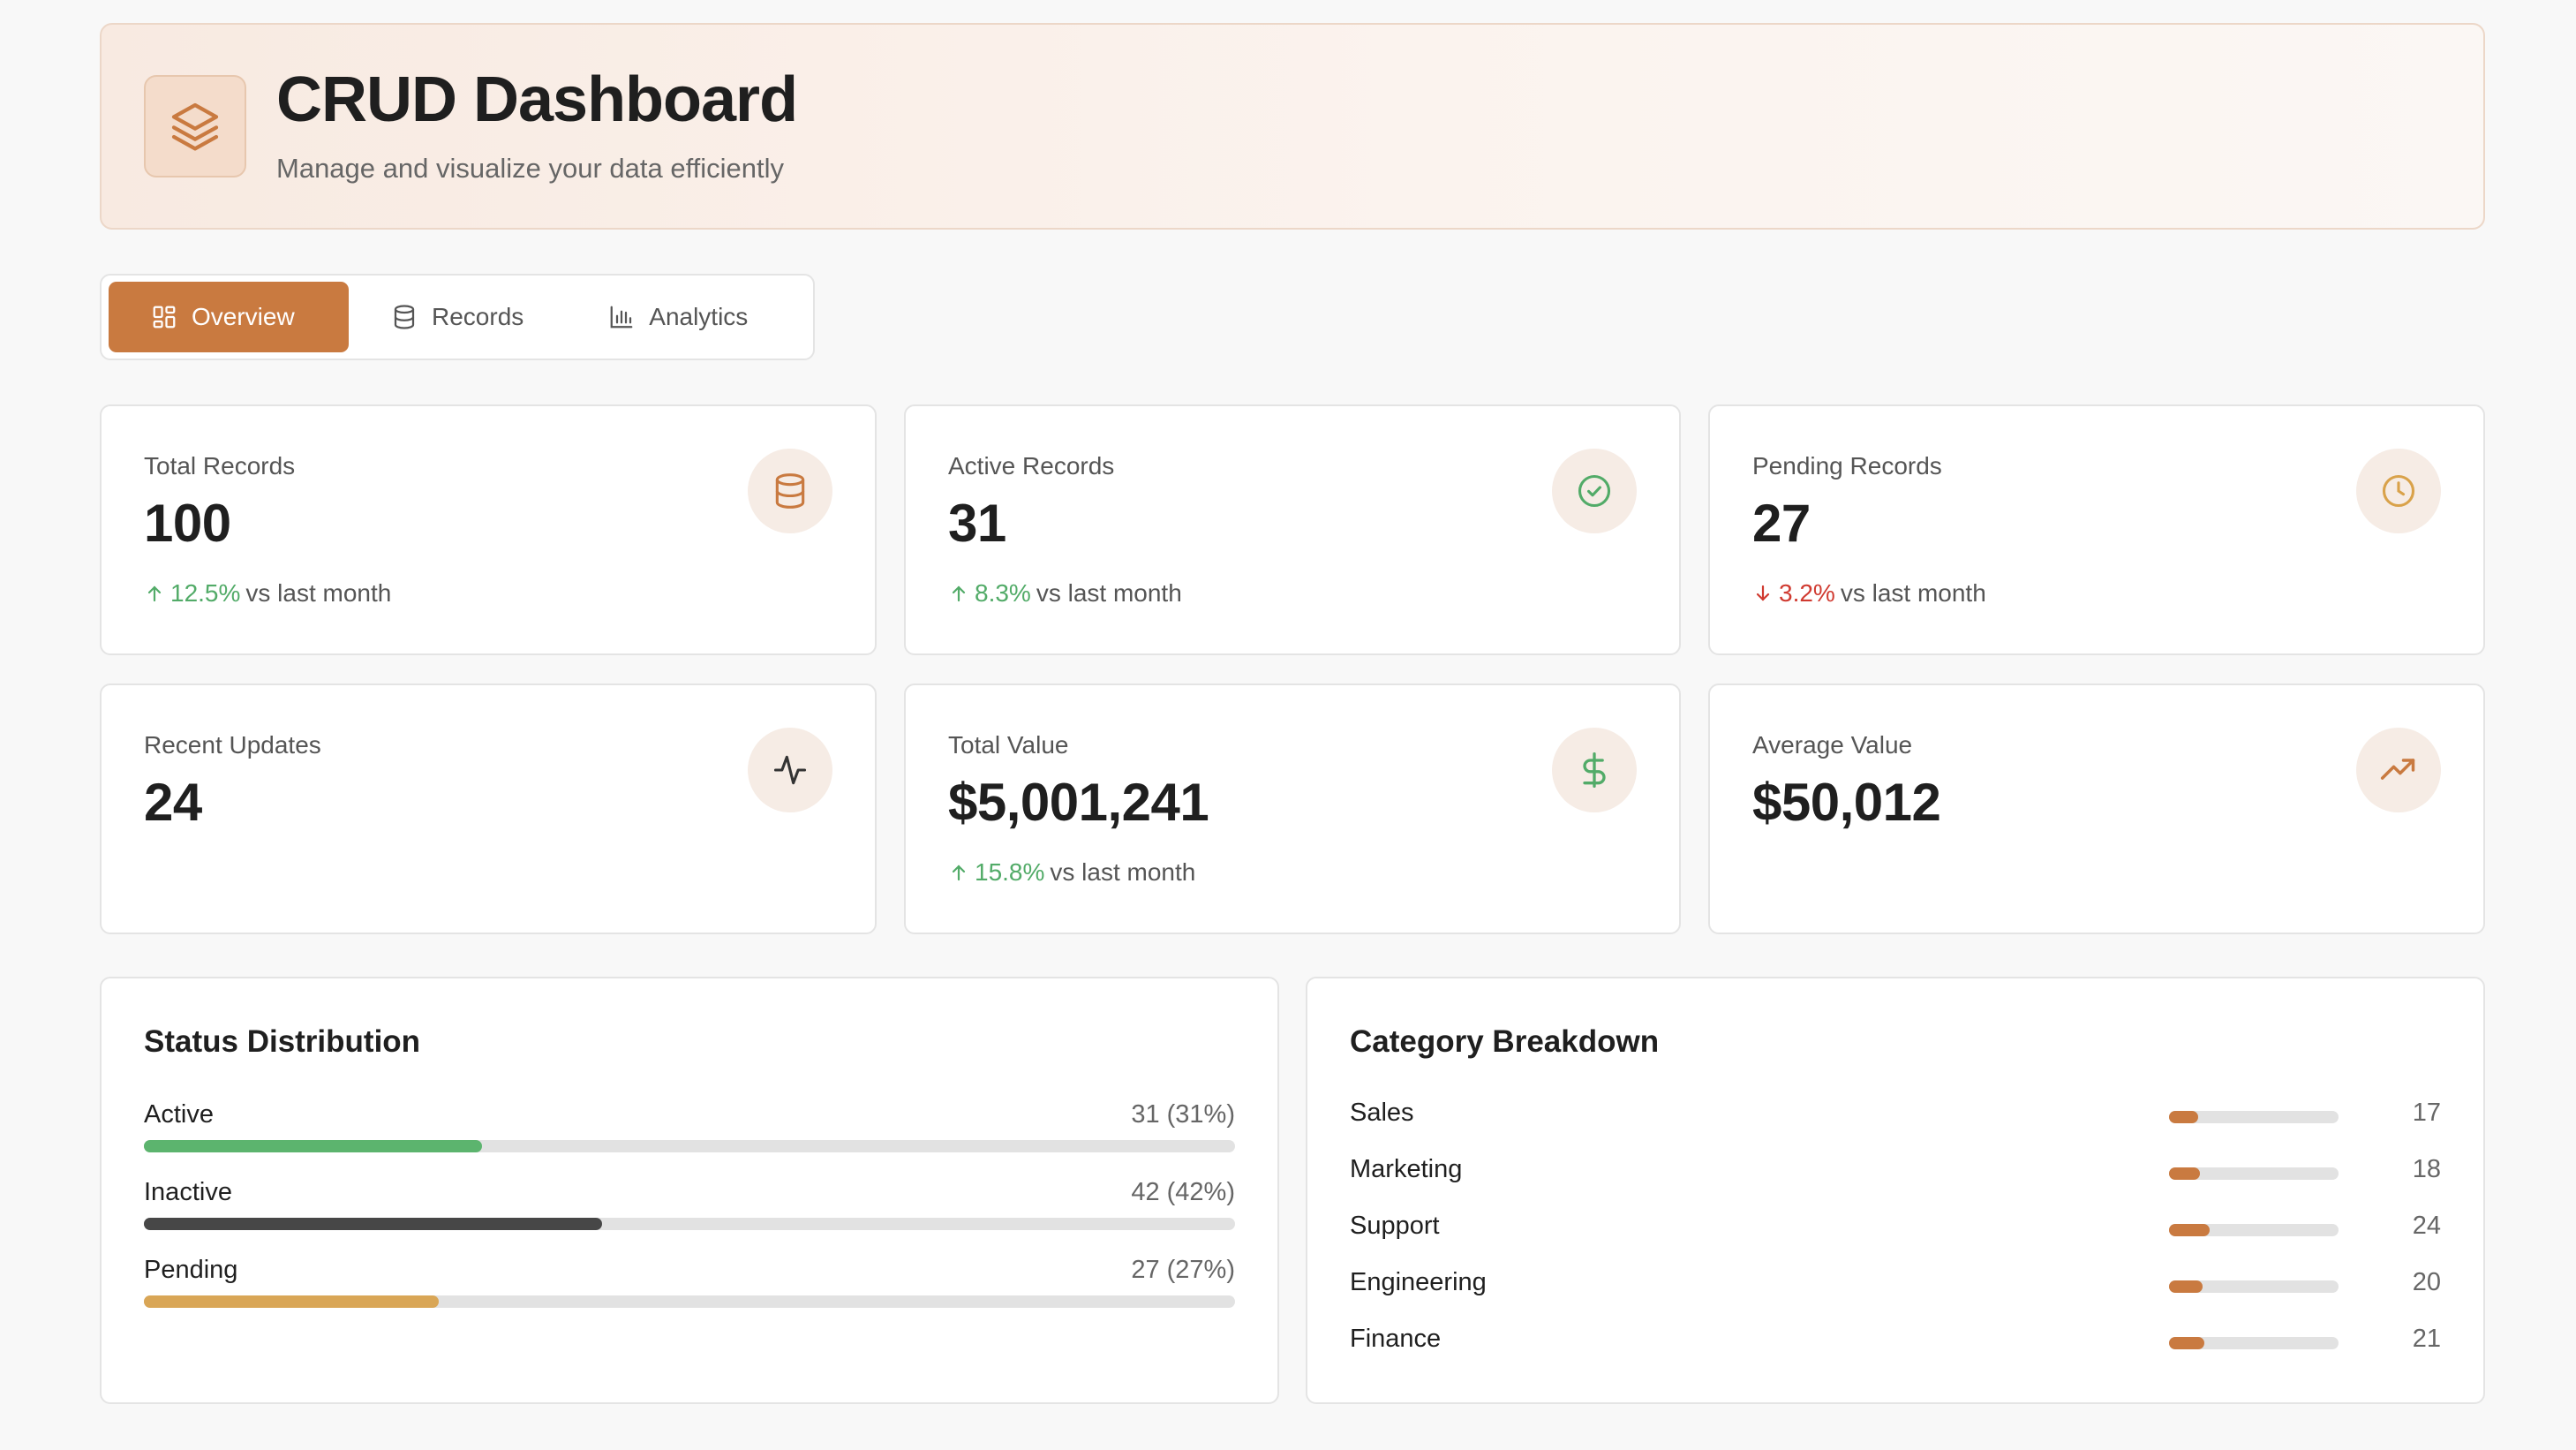 This screenshot has height=1450, width=2576. I want to click on category-row-sales: Sales 17, so click(1896, 1116).